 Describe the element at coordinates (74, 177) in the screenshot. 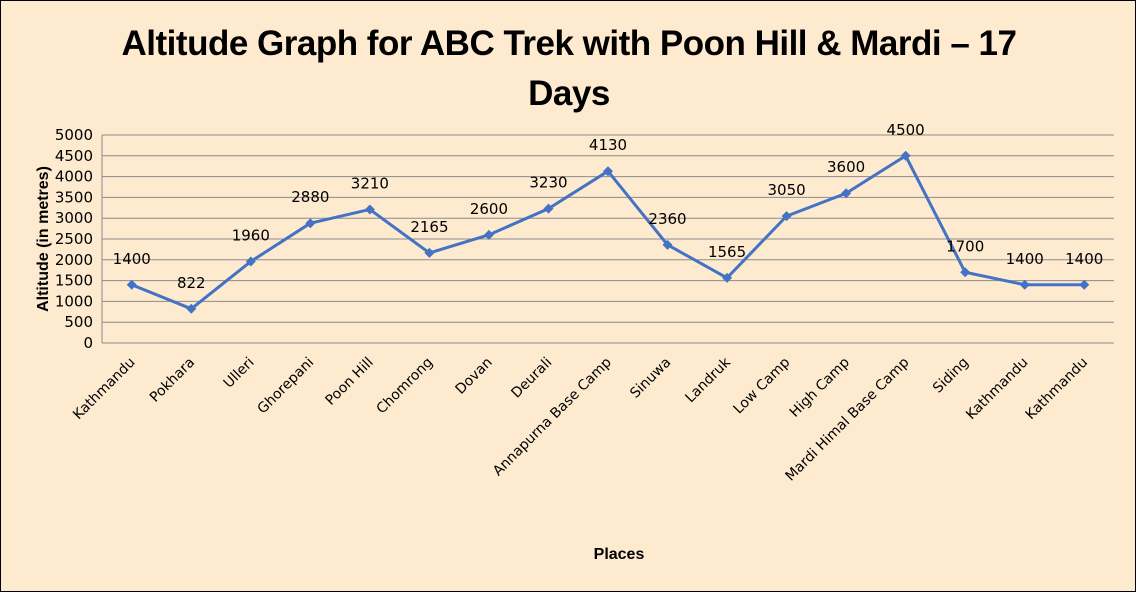

I see `y-tick-label: 4000` at that location.